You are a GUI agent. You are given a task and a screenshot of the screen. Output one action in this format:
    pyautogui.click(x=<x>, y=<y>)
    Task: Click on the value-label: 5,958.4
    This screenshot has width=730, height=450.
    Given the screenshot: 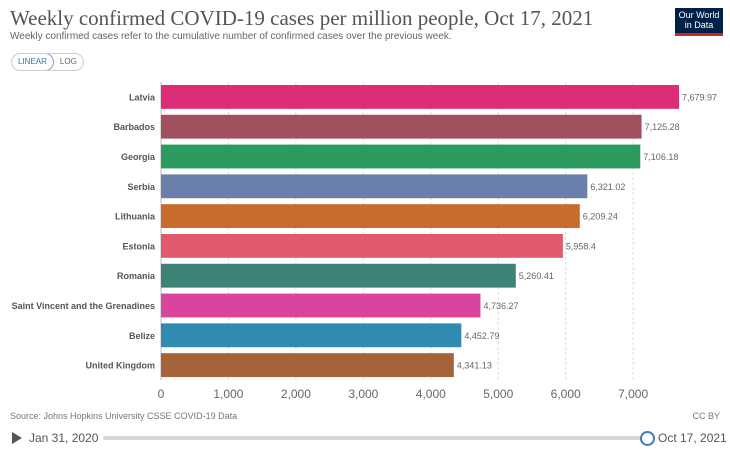 What is the action you would take?
    pyautogui.click(x=581, y=246)
    